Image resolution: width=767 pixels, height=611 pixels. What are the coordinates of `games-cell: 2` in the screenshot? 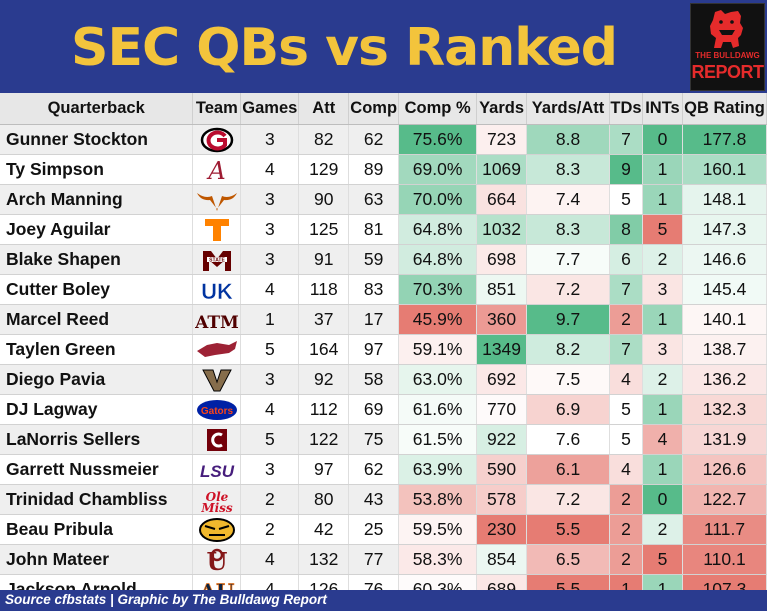 It's located at (270, 499).